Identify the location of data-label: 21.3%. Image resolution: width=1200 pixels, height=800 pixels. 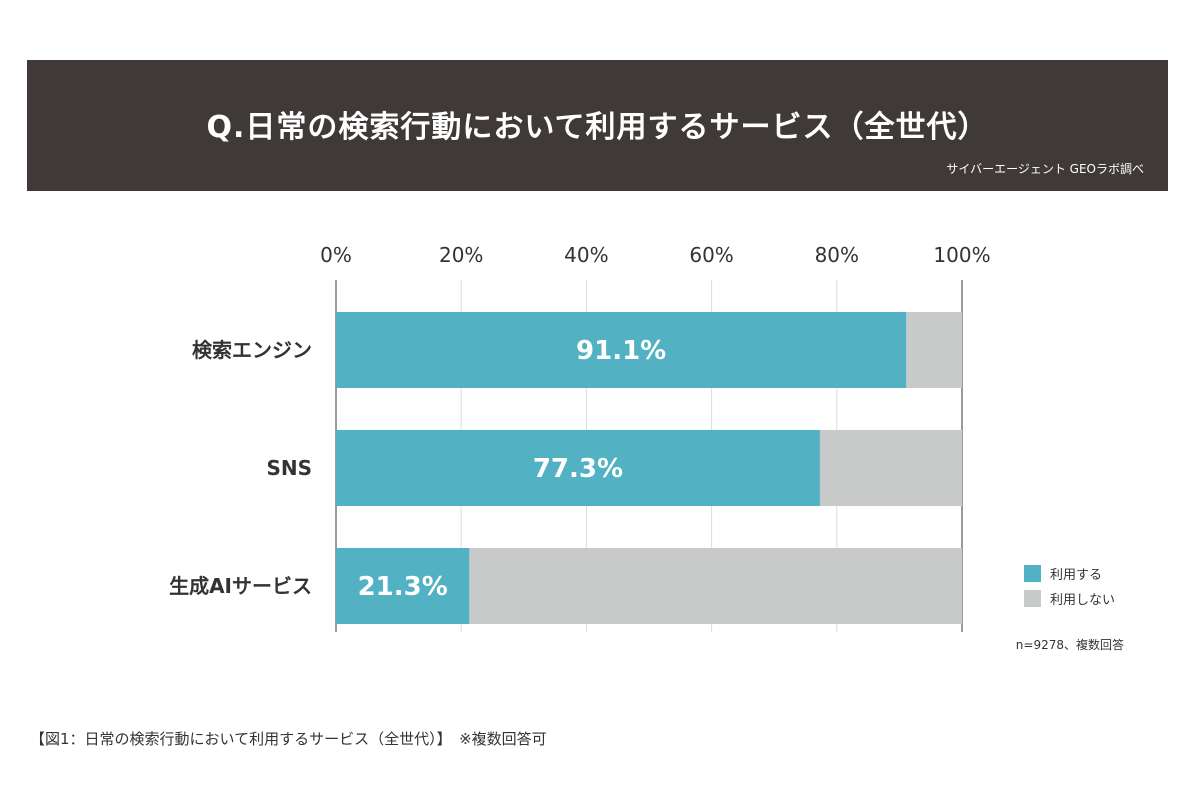
(403, 587).